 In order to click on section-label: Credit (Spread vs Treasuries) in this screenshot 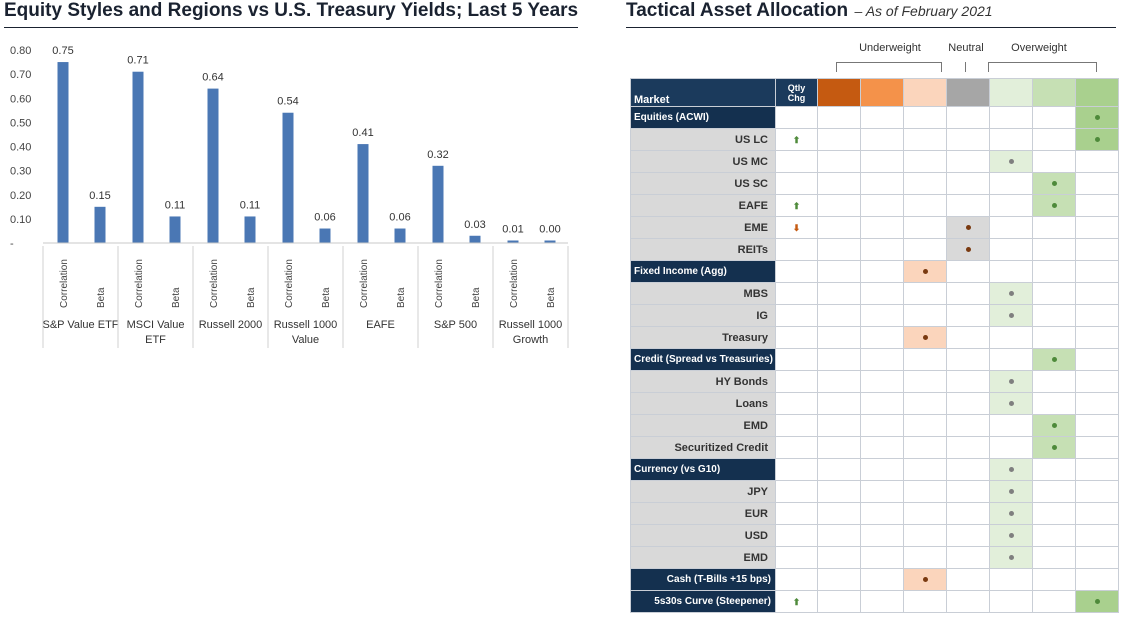, I will do `click(703, 359)`.